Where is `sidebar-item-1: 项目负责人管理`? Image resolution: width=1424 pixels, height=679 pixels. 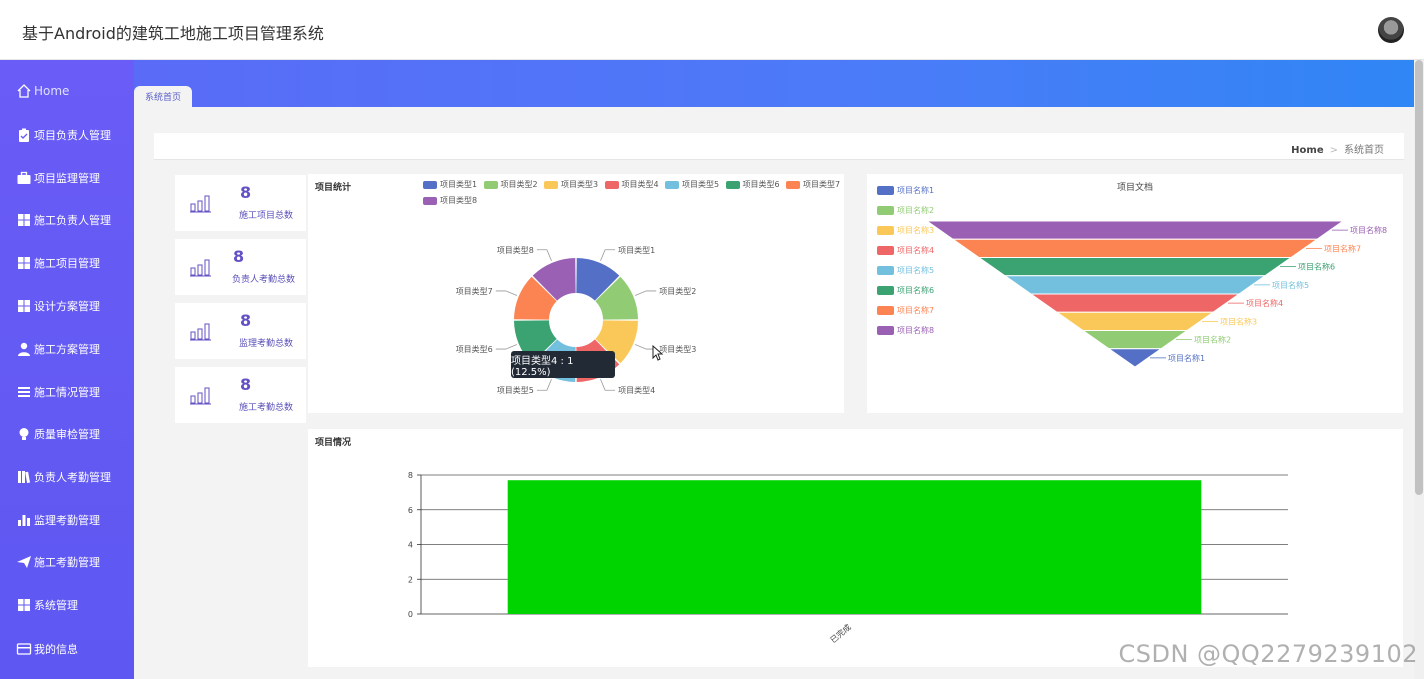 sidebar-item-1: 项目负责人管理 is located at coordinates (63, 135).